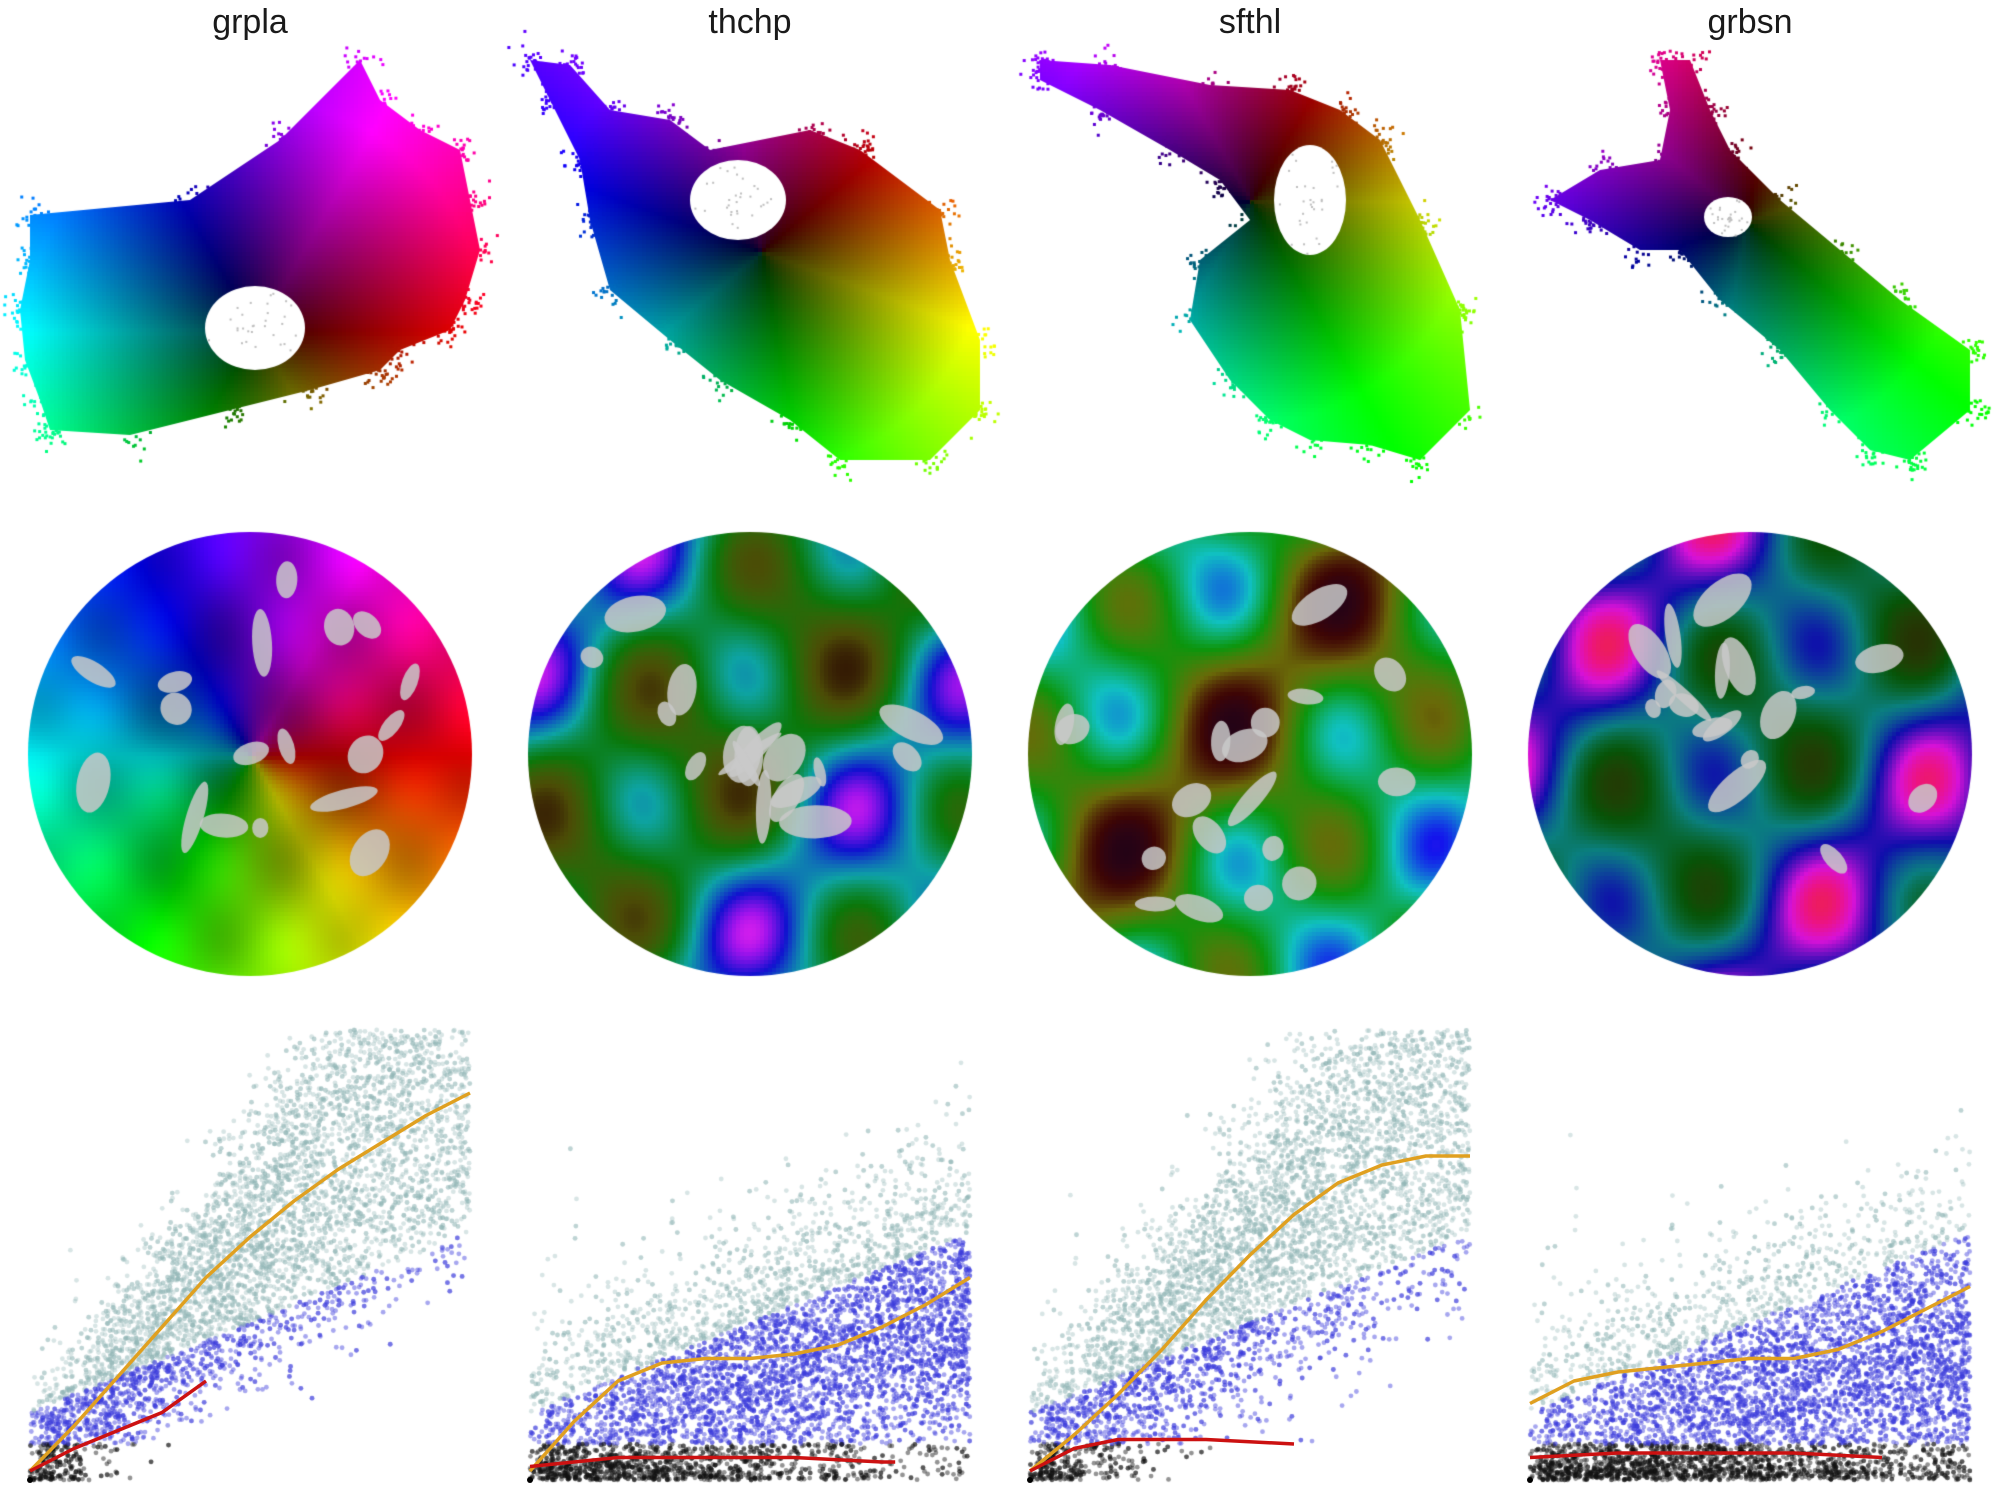 This screenshot has width=2000, height=1500. I want to click on panel-4-red-curve, so click(1706, 1455).